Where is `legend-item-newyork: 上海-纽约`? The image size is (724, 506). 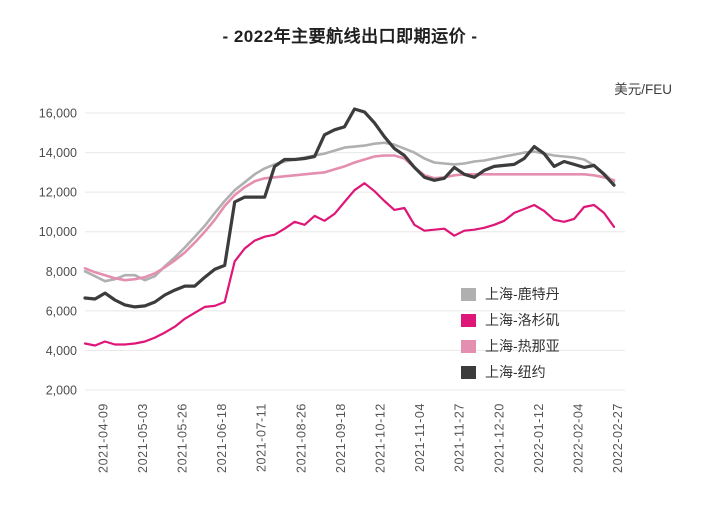 legend-item-newyork: 上海-纽约 is located at coordinates (510, 372).